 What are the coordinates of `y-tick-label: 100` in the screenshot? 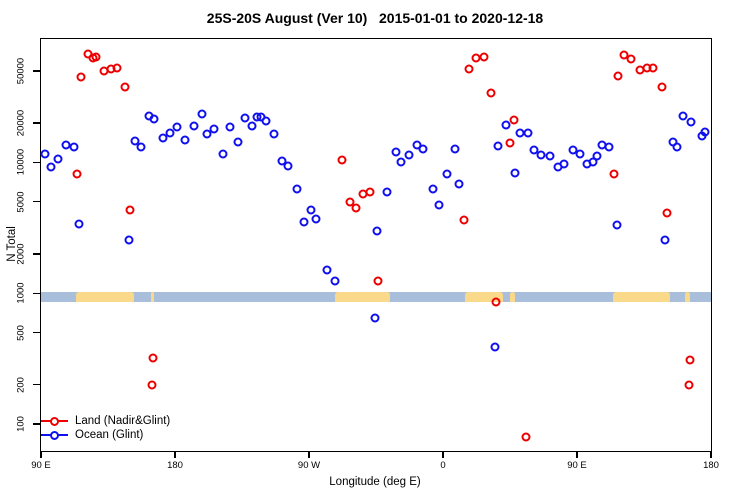 It's located at (21, 424).